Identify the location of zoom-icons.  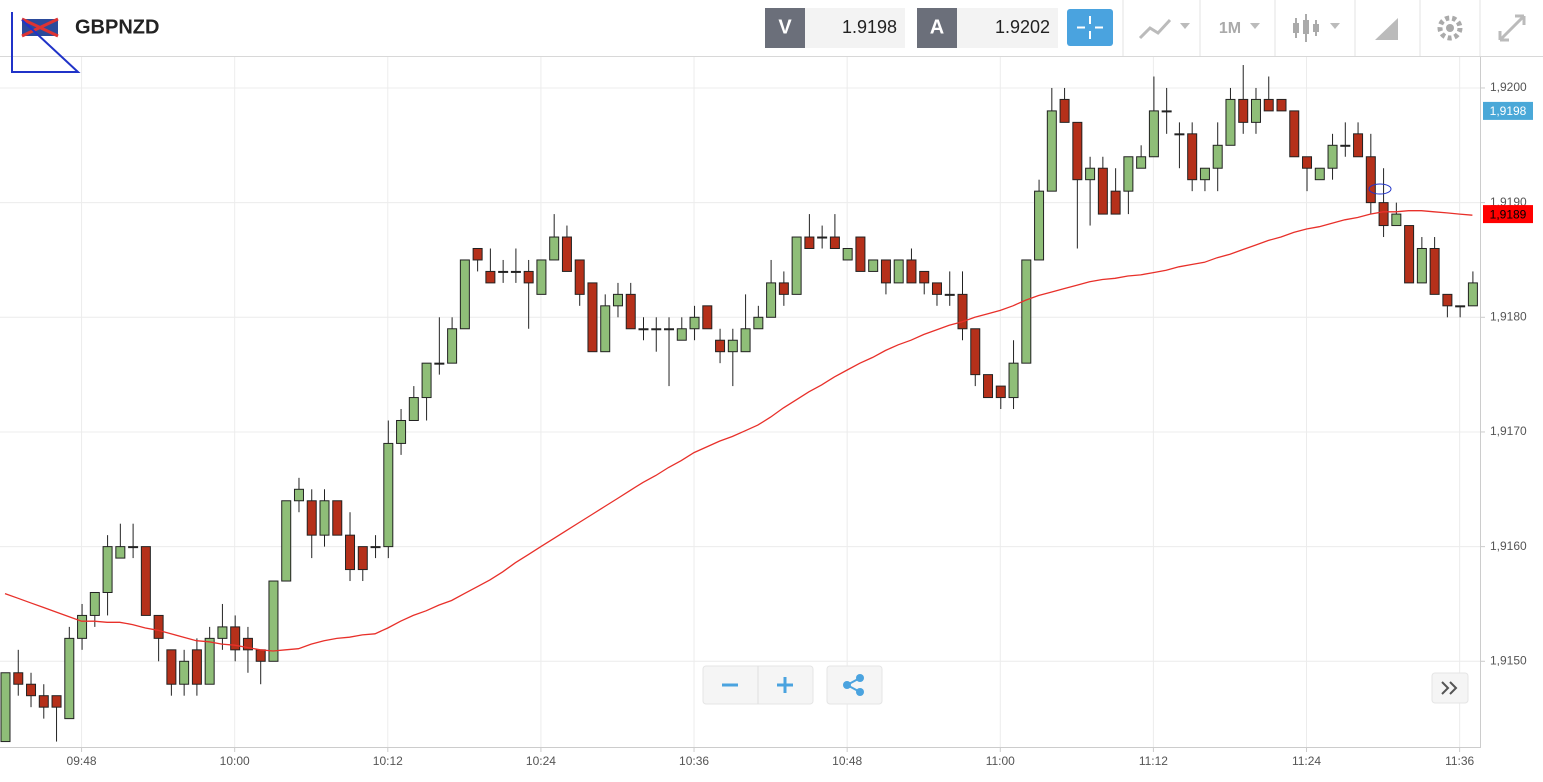
(757, 685).